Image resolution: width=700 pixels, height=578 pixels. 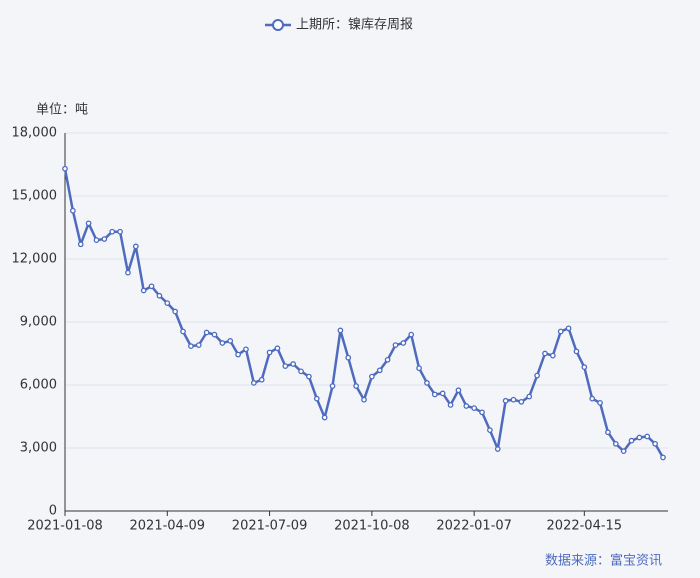 I want to click on y-tick-label: 15,000, so click(x=35, y=196).